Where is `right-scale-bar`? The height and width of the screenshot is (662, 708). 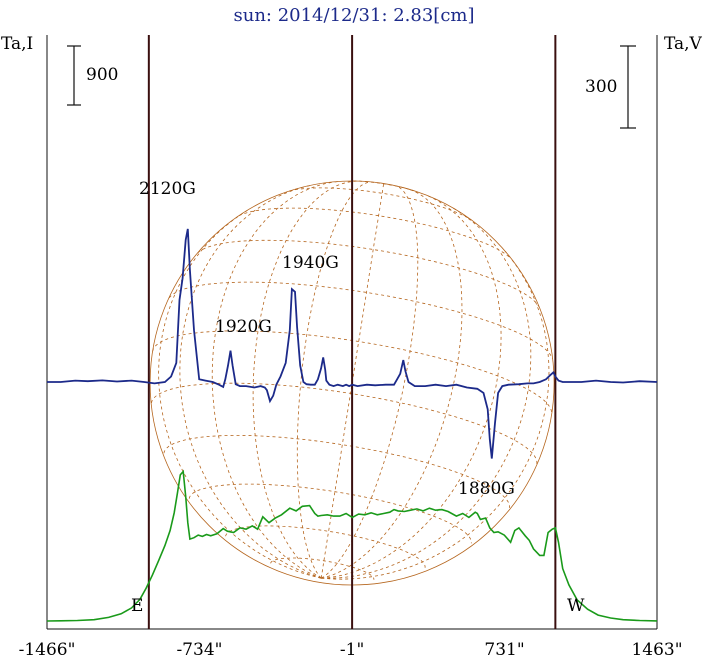
right-scale-bar is located at coordinates (628, 87).